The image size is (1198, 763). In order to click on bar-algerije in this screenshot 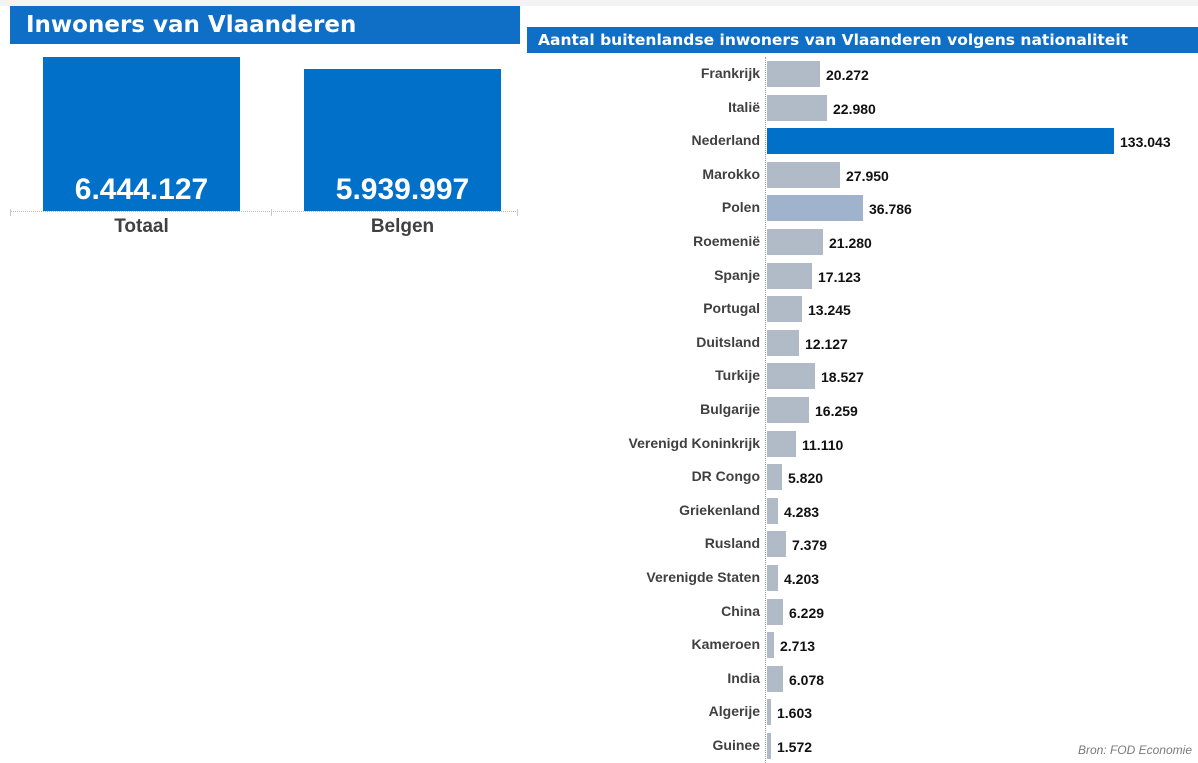, I will do `click(769, 712)`.